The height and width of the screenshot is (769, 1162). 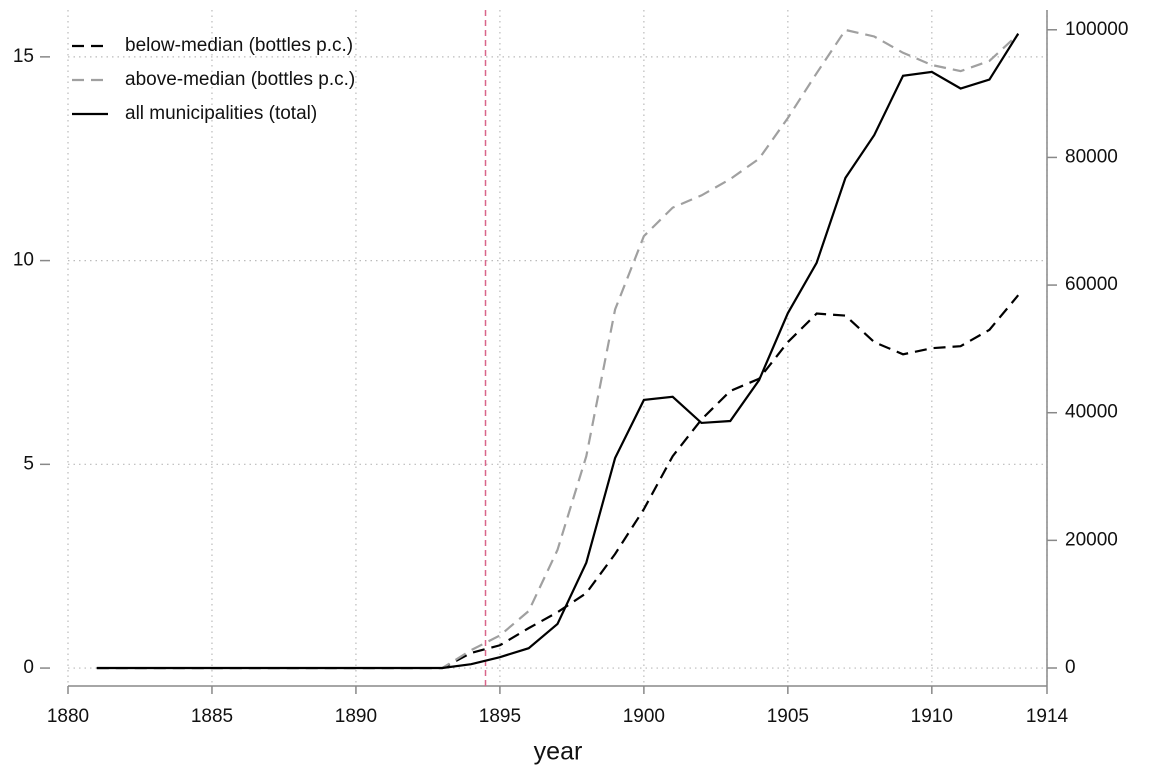 What do you see at coordinates (1091, 539) in the screenshot?
I see `y2-tick-label: 20000` at bounding box center [1091, 539].